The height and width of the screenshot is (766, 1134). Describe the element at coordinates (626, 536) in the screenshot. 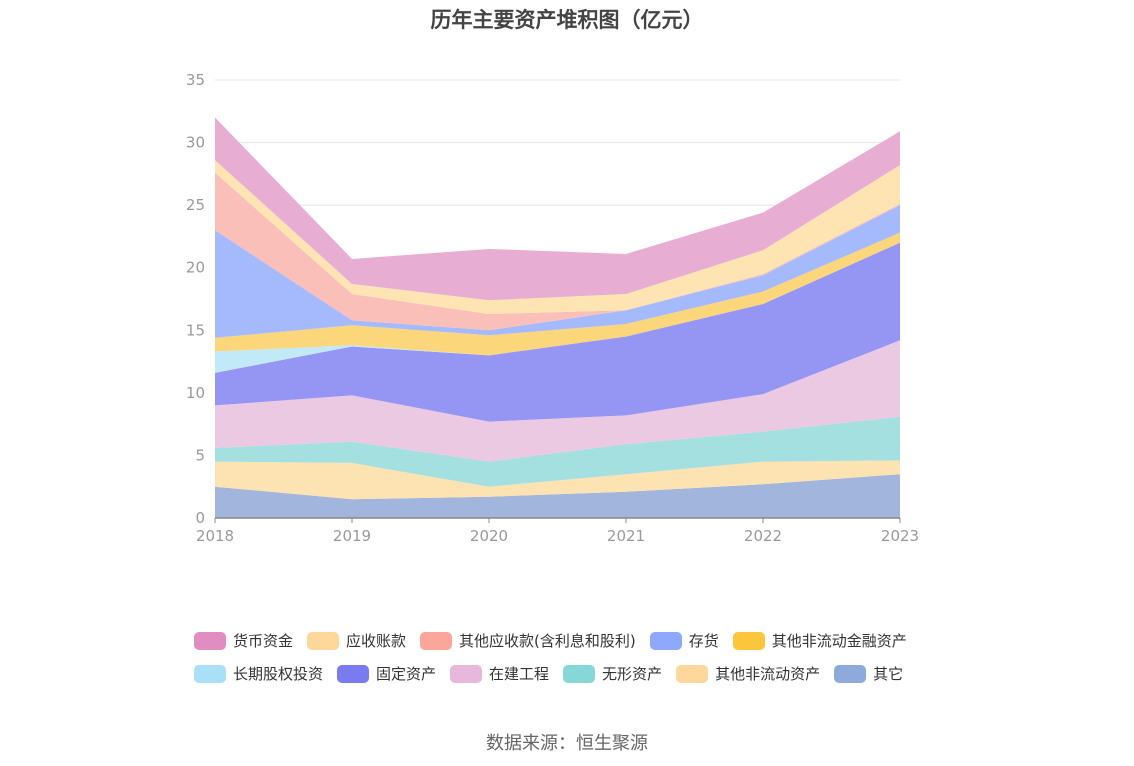

I see `x-tick-label: 2021` at that location.